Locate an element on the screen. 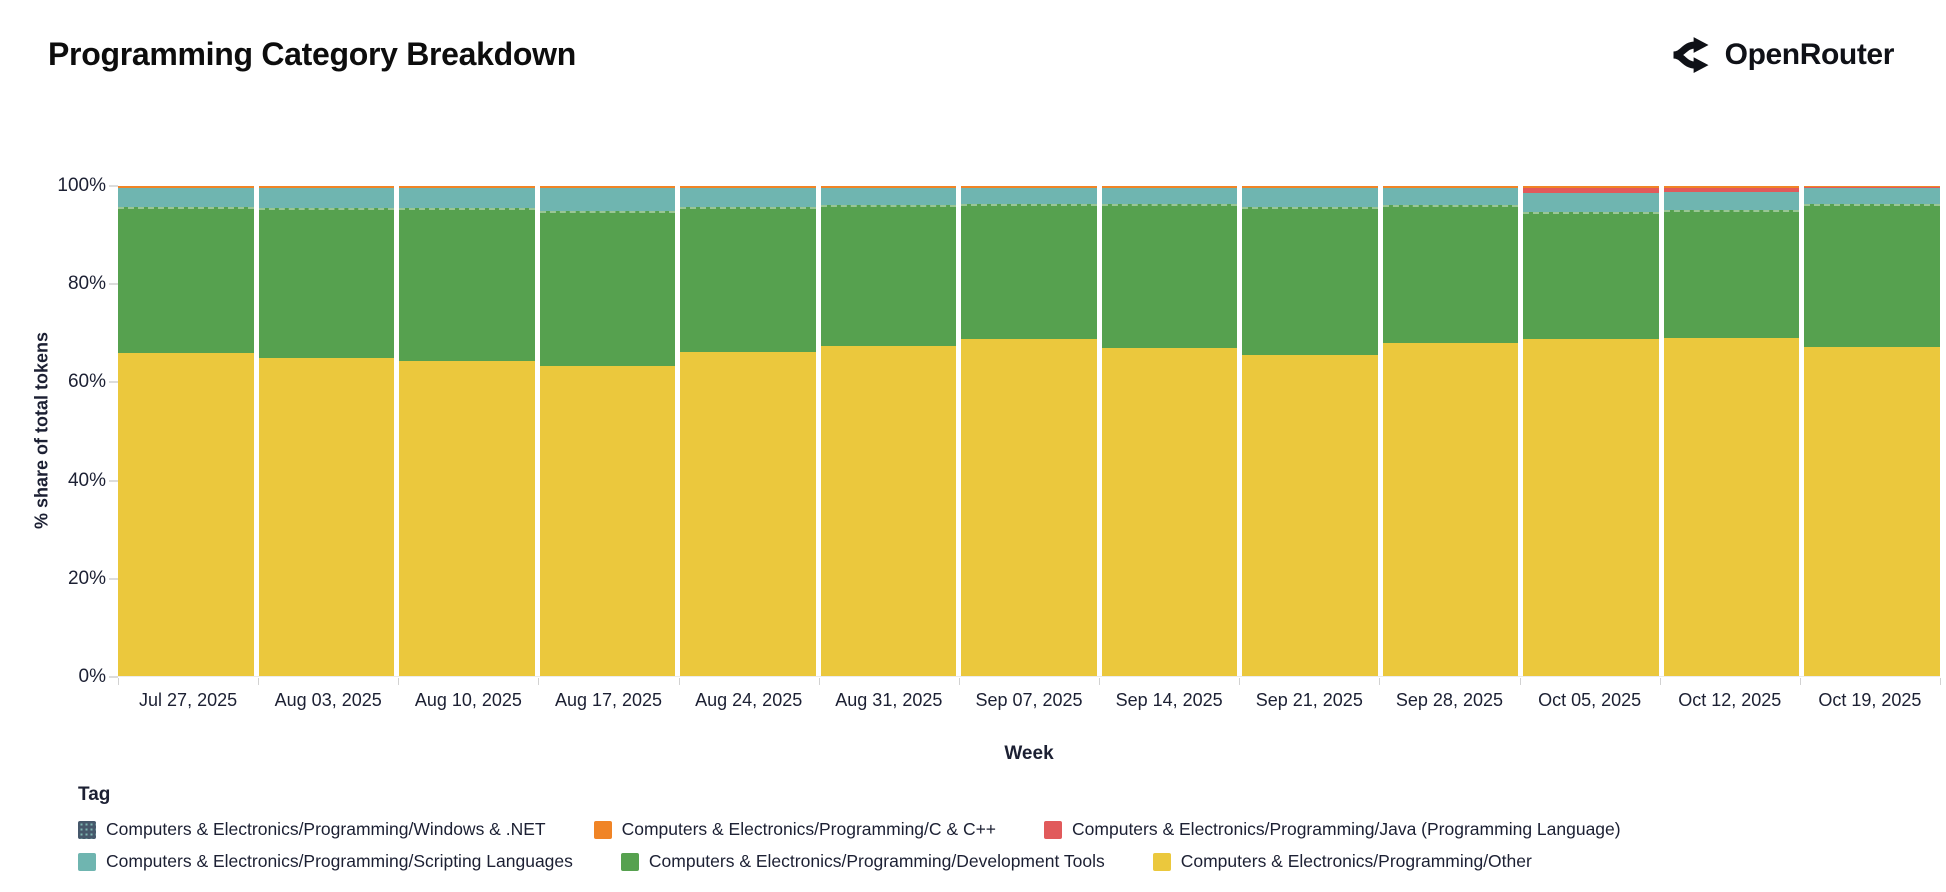 The width and height of the screenshot is (1946, 892). y-tick-label: 20% is located at coordinates (86, 578).